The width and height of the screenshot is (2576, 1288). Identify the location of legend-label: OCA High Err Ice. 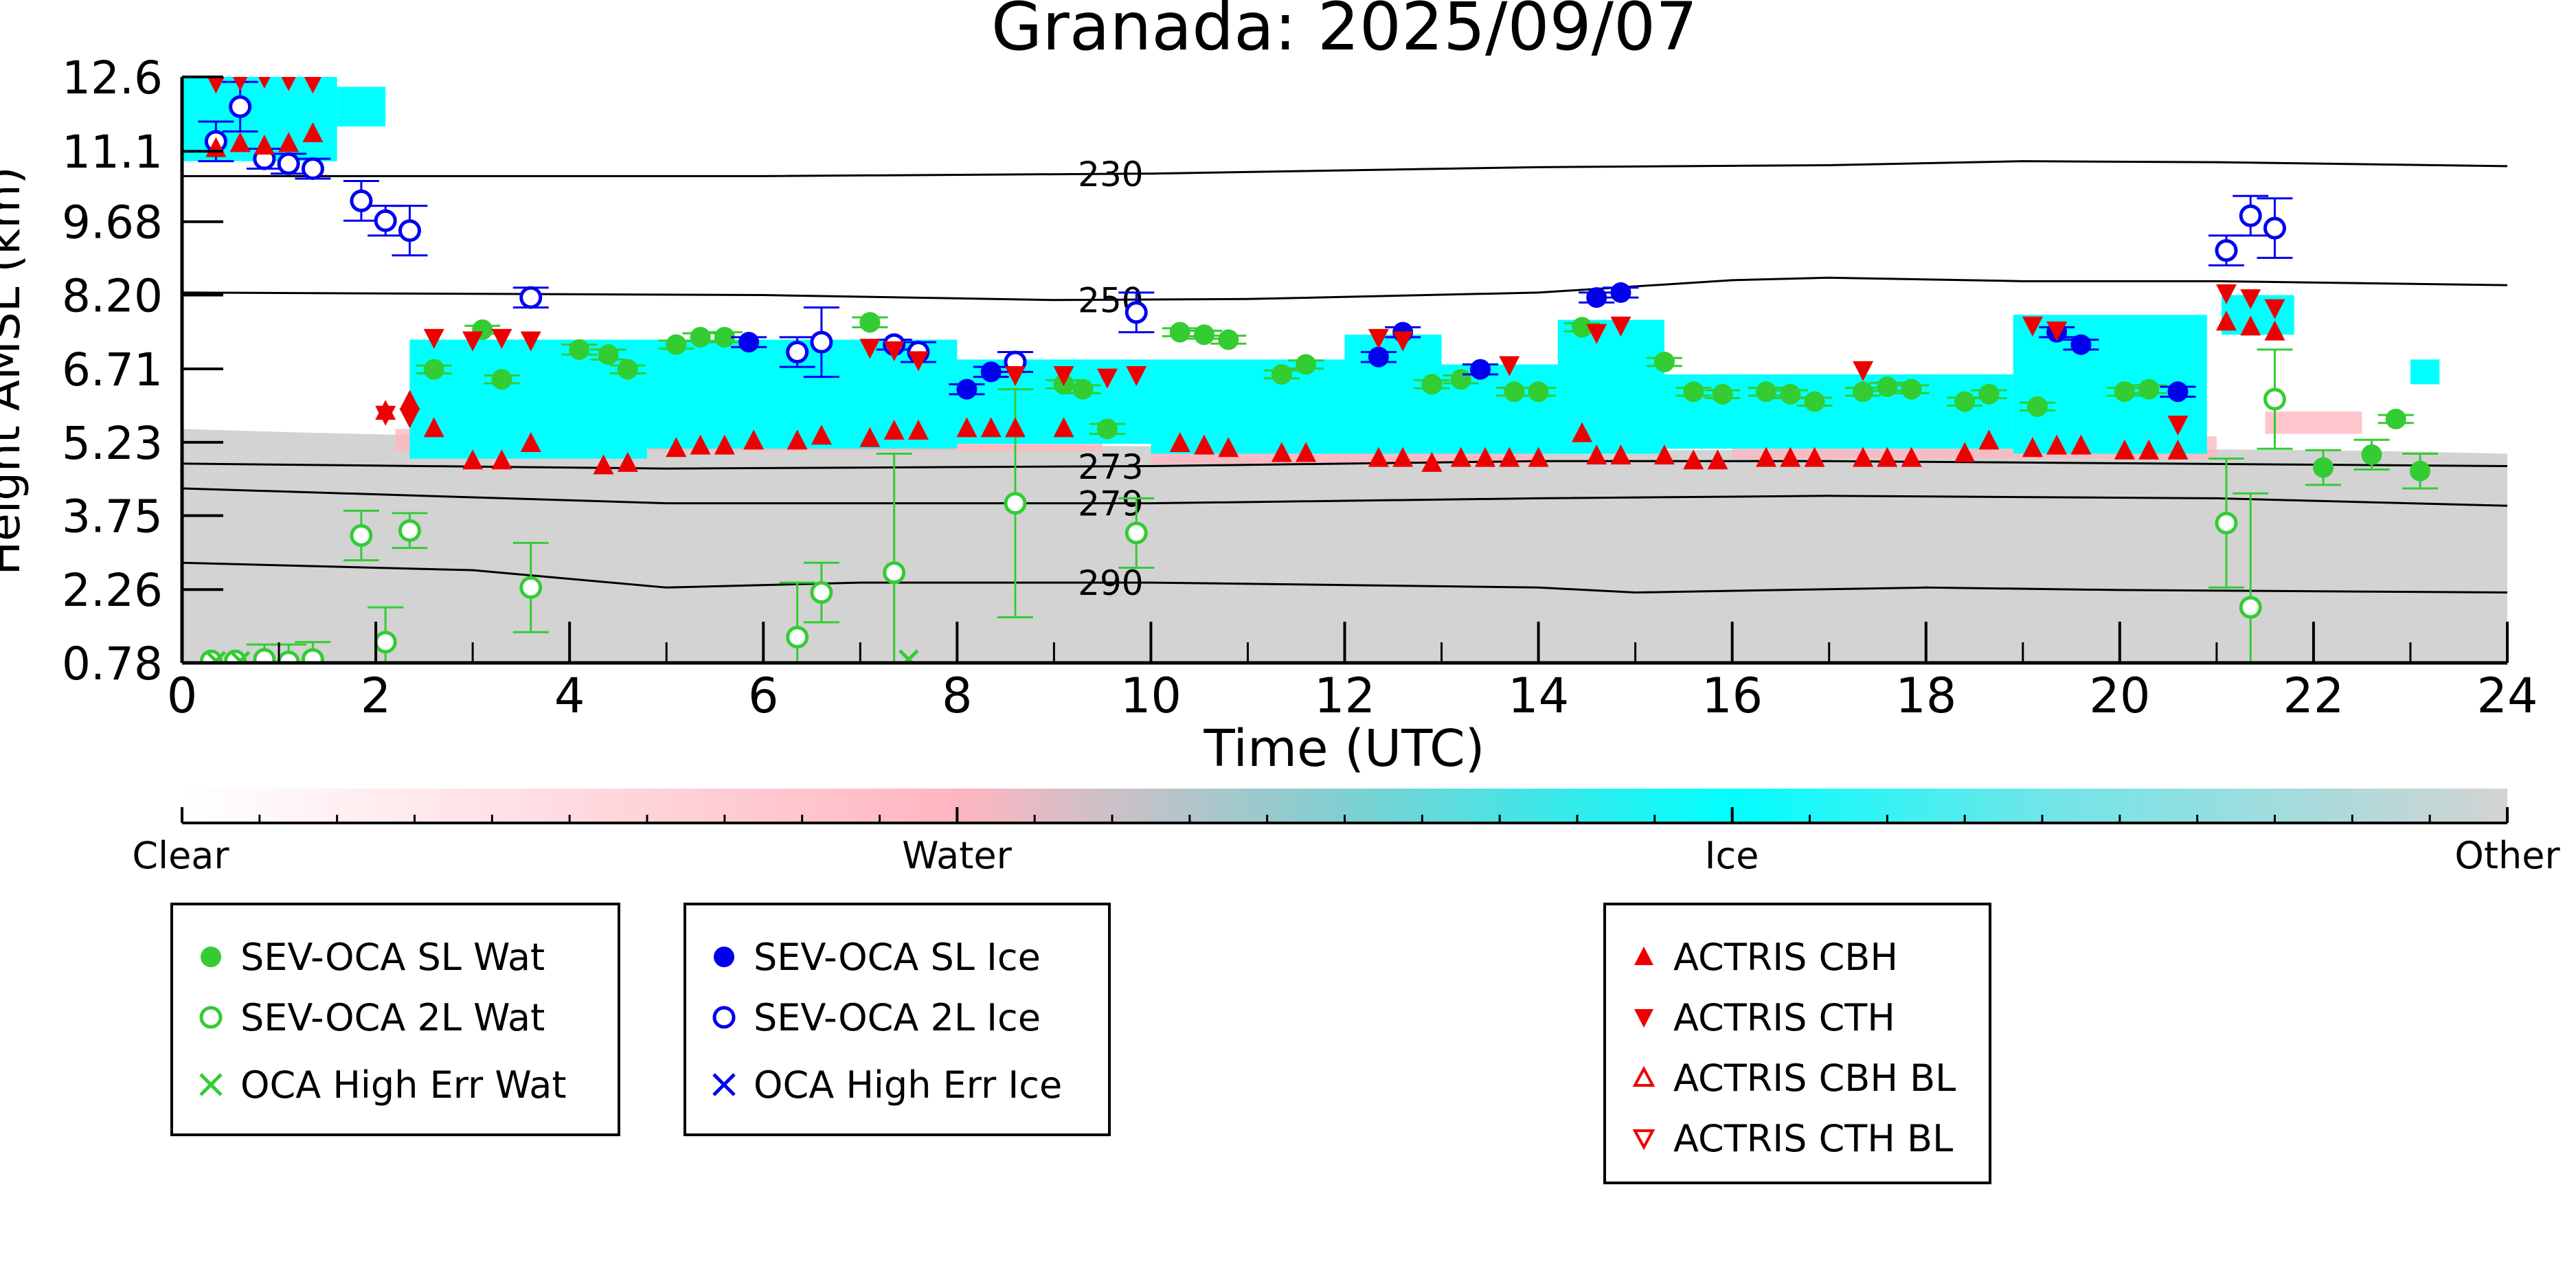
(908, 1085).